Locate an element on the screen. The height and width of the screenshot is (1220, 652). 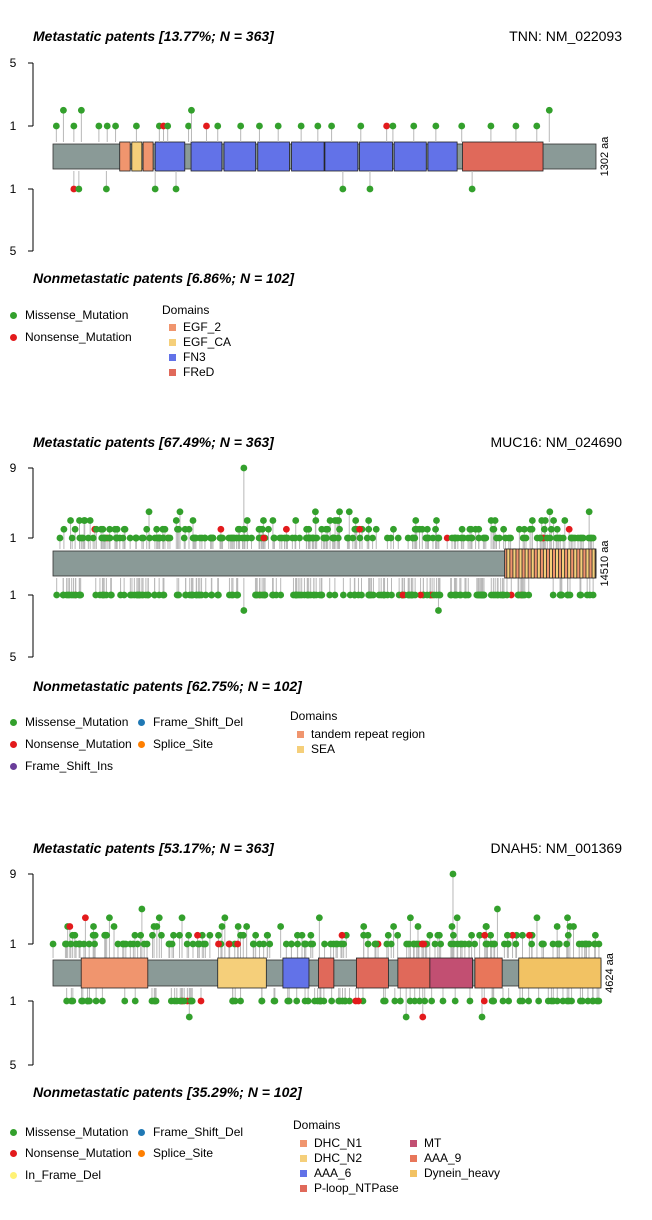
domain-p-loop-ntpase is located at coordinates (372, 973).